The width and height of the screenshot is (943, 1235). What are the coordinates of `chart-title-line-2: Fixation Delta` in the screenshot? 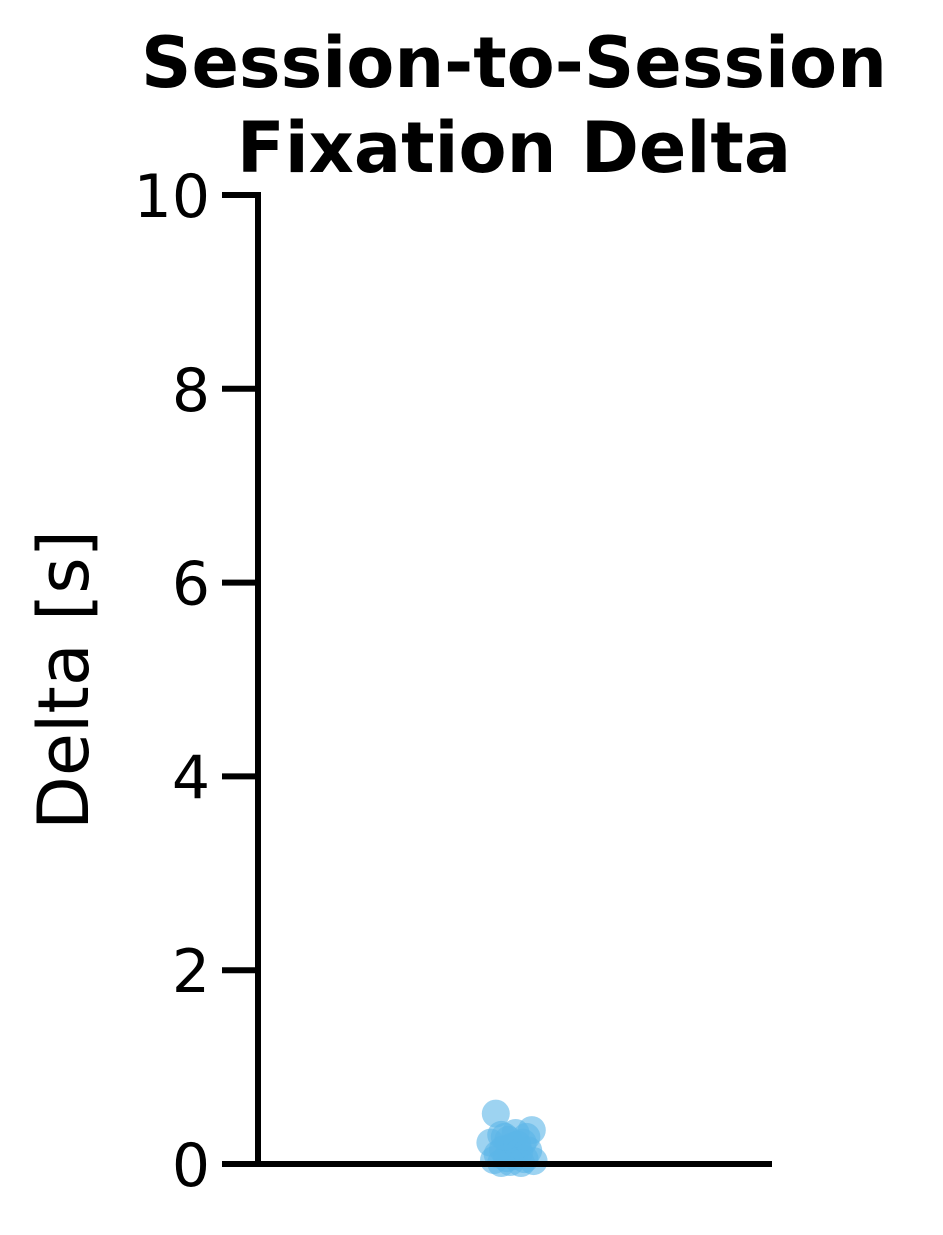 It's located at (514, 148).